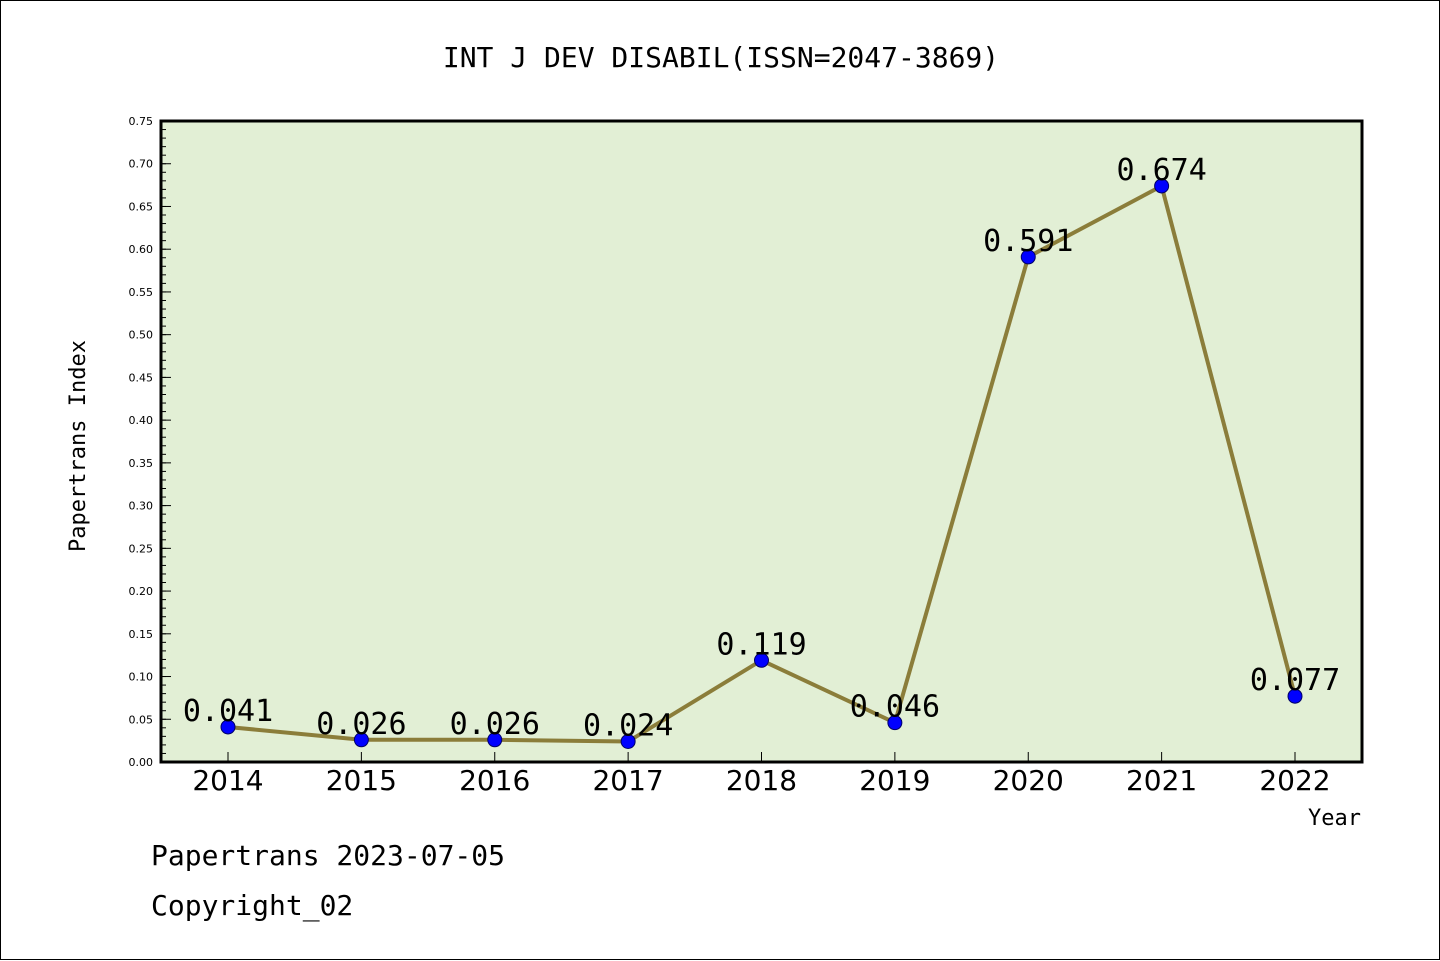 This screenshot has height=961, width=1440. What do you see at coordinates (1294, 780) in the screenshot?
I see `x-tick-label: 2022` at bounding box center [1294, 780].